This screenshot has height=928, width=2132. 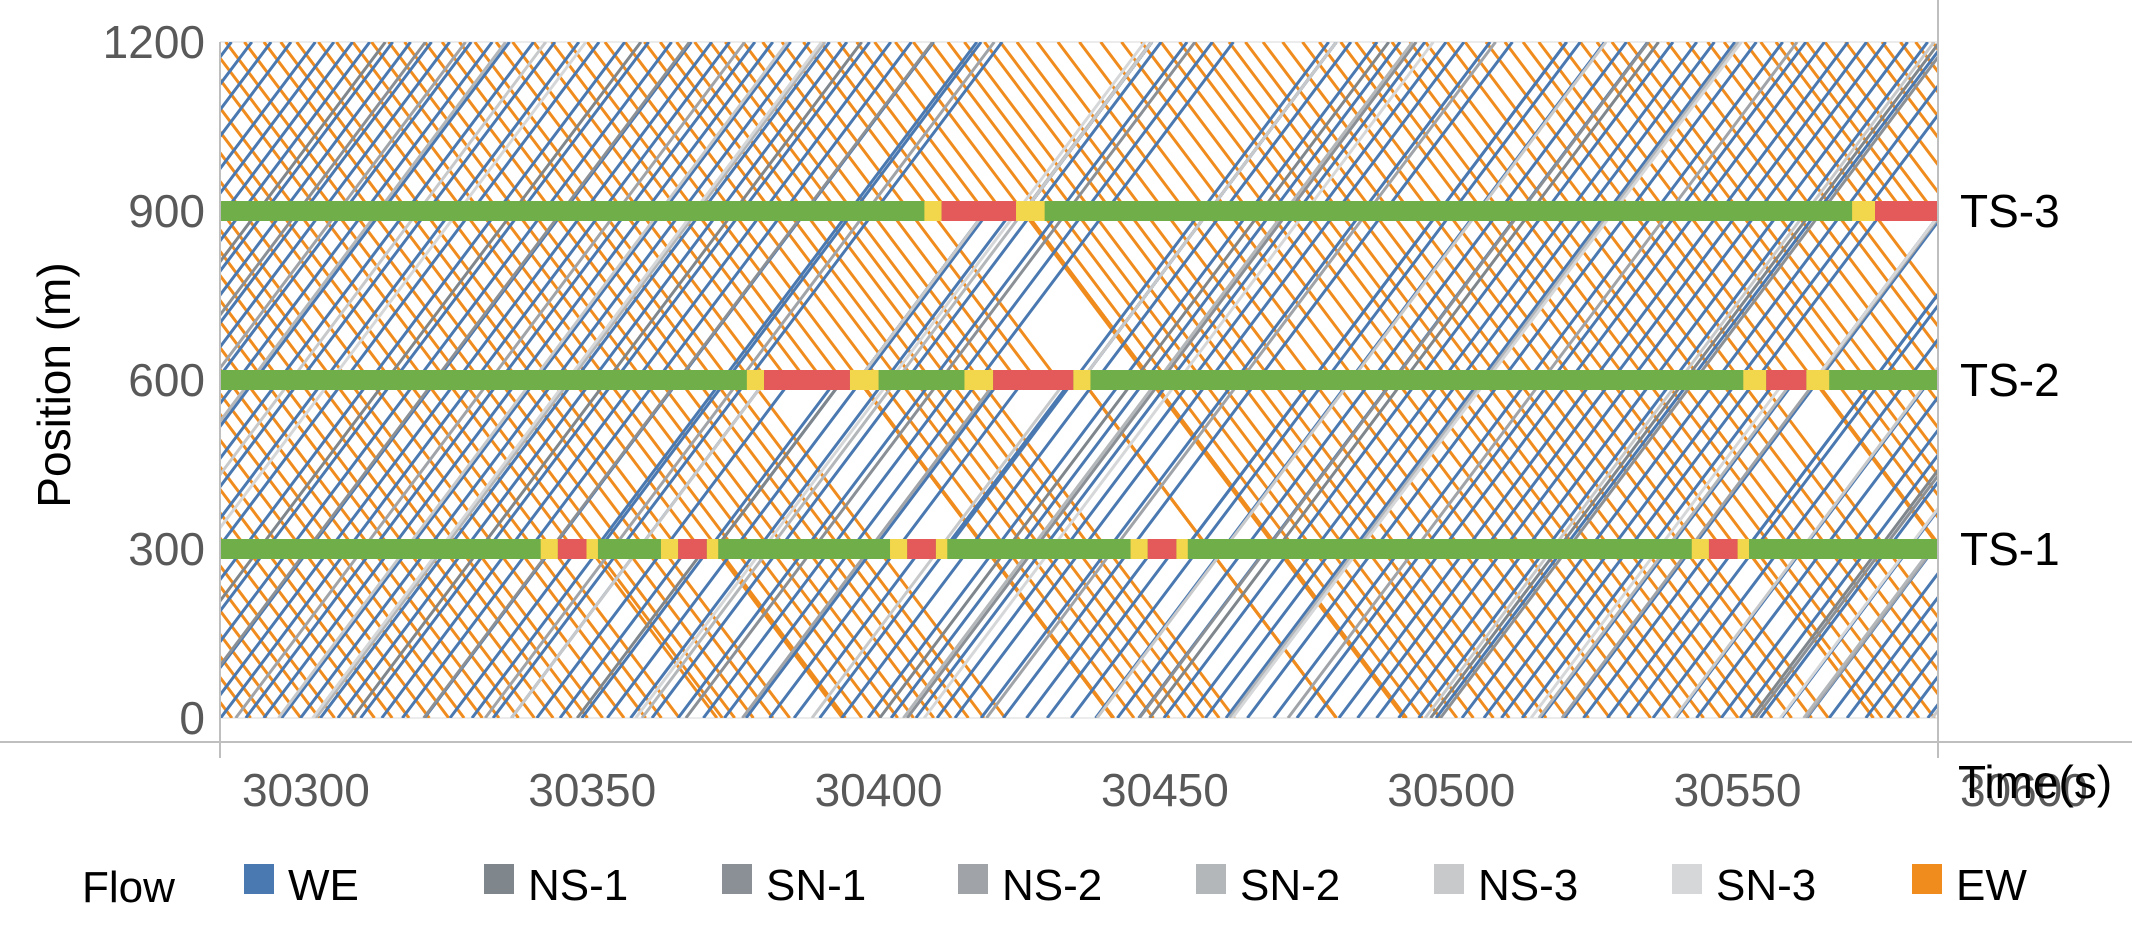 What do you see at coordinates (1738, 790) in the screenshot?
I see `x-tick-label: 30550` at bounding box center [1738, 790].